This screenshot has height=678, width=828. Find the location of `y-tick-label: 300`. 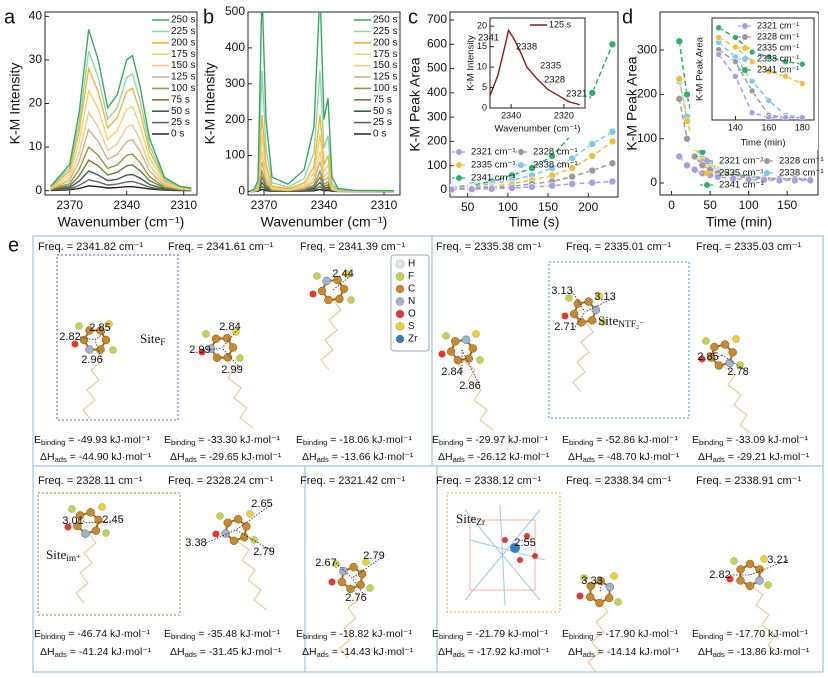

y-tick-label: 300 is located at coordinates (437, 116).